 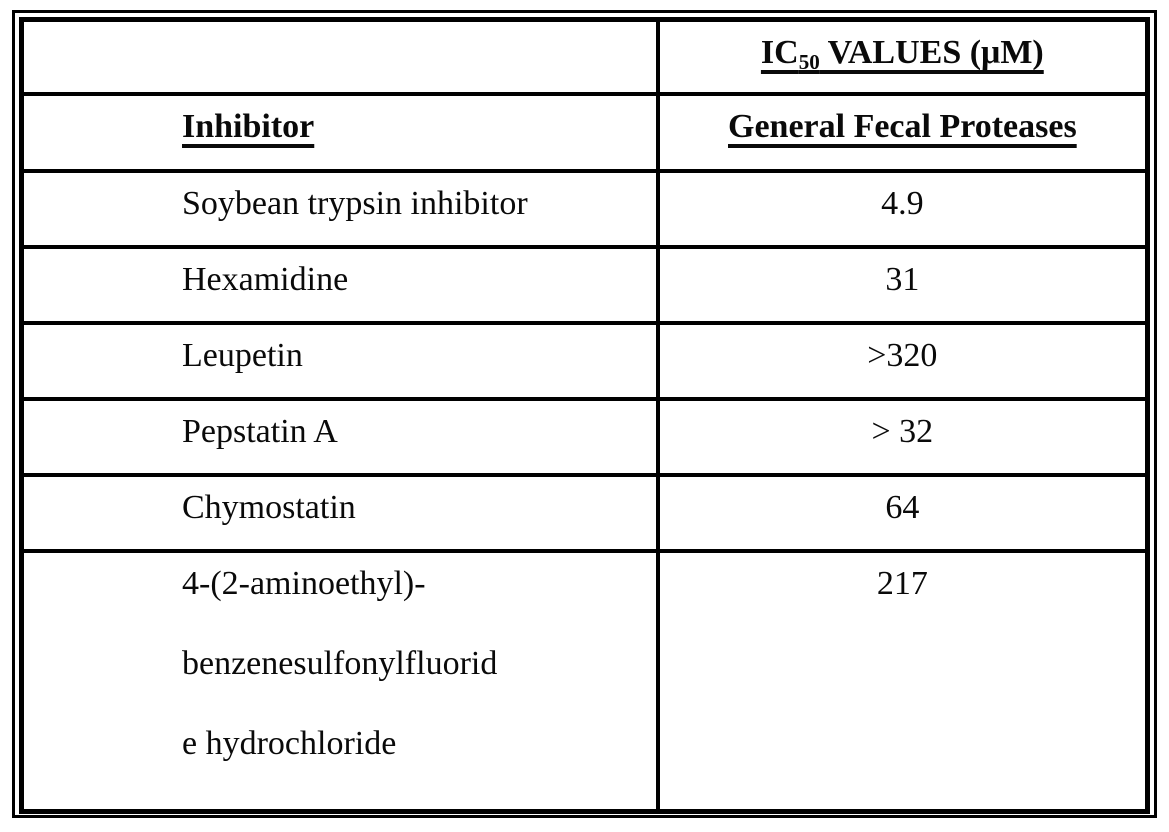 I want to click on inhibitor-header-cell: Inhibitor, so click(x=339, y=132).